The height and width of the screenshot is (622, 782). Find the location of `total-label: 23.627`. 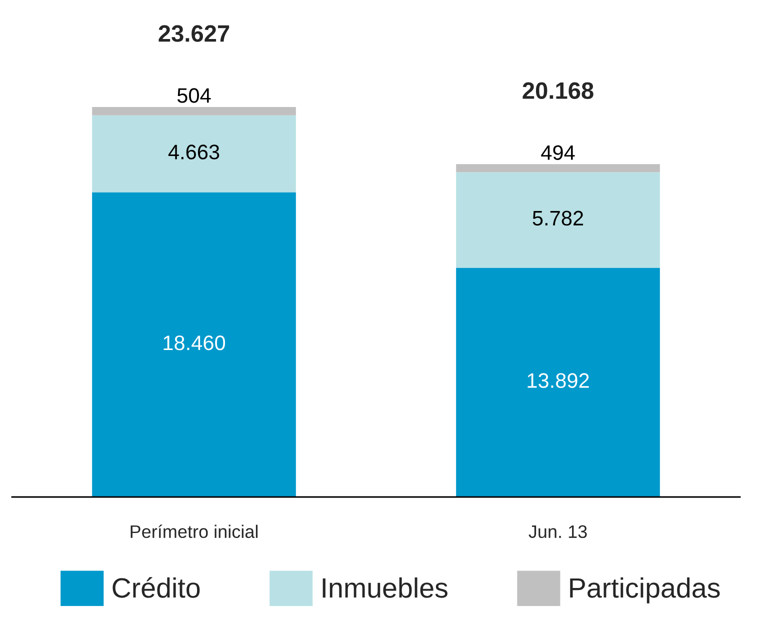

total-label: 23.627 is located at coordinates (194, 33).